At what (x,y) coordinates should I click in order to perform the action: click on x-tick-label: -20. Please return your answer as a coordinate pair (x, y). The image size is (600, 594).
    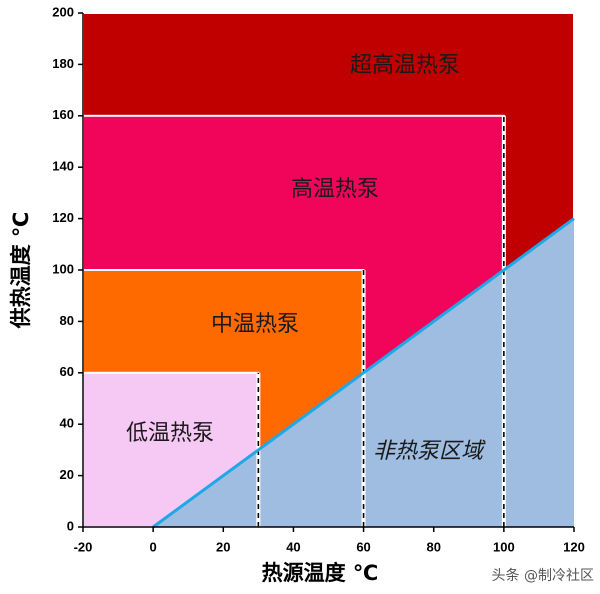
    Looking at the image, I should click on (83, 546).